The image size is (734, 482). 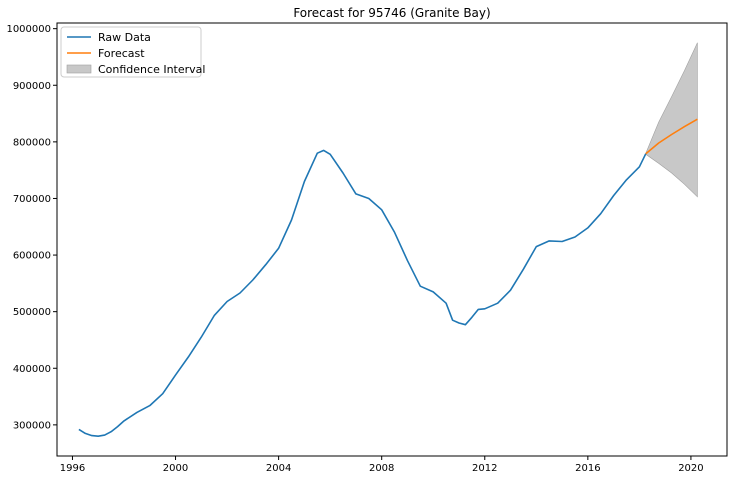 I want to click on x-tick-label: 2008, so click(x=381, y=468).